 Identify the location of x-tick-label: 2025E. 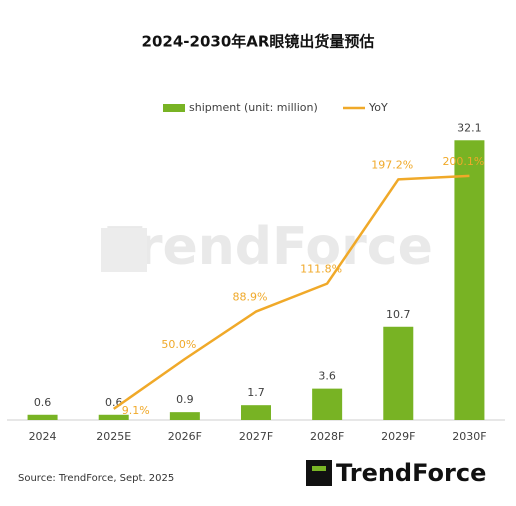
(113, 436).